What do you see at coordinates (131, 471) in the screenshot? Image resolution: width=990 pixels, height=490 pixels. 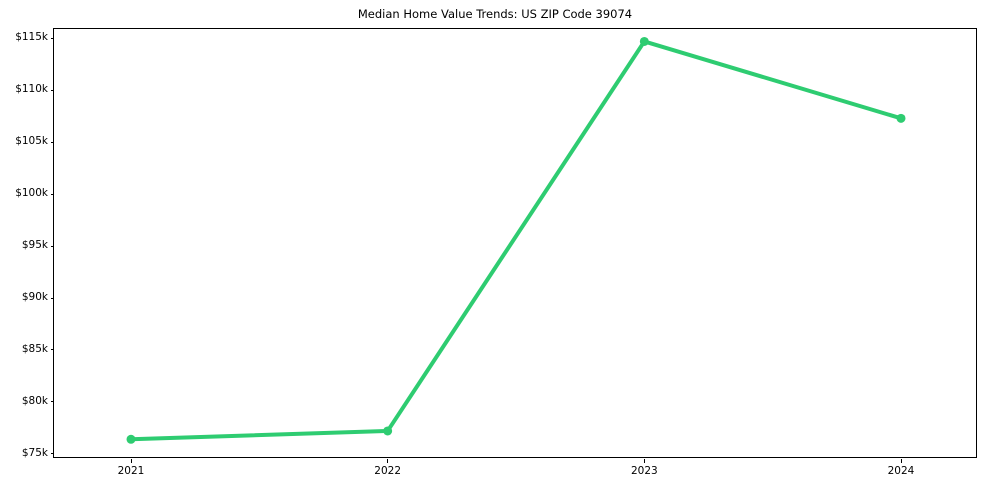 I see `x-tick-label: 2021` at bounding box center [131, 471].